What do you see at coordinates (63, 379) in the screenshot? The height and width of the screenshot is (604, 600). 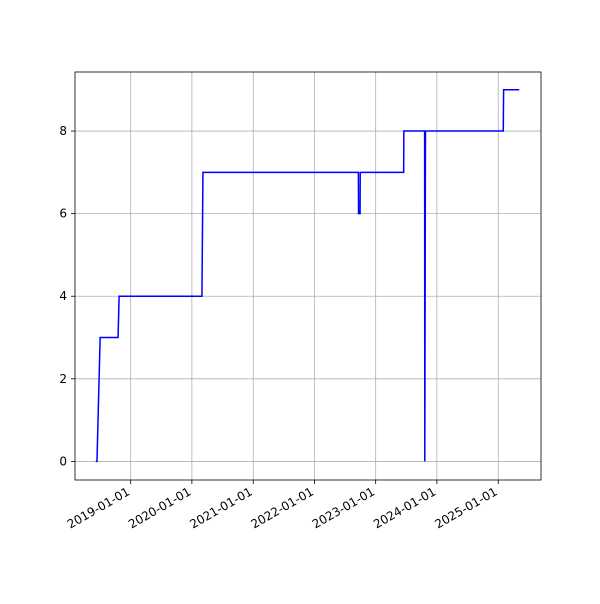 I see `y-tick-label: 2` at bounding box center [63, 379].